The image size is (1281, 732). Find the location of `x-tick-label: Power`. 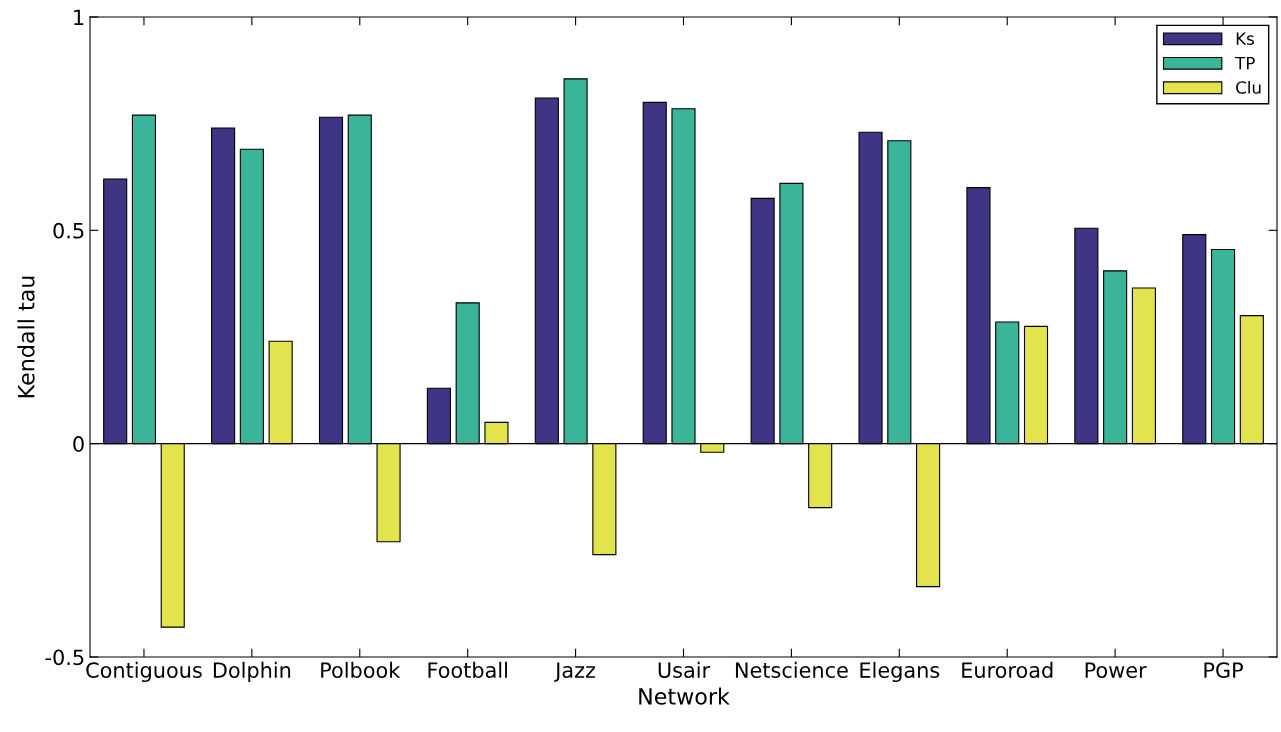

x-tick-label: Power is located at coordinates (1116, 670).